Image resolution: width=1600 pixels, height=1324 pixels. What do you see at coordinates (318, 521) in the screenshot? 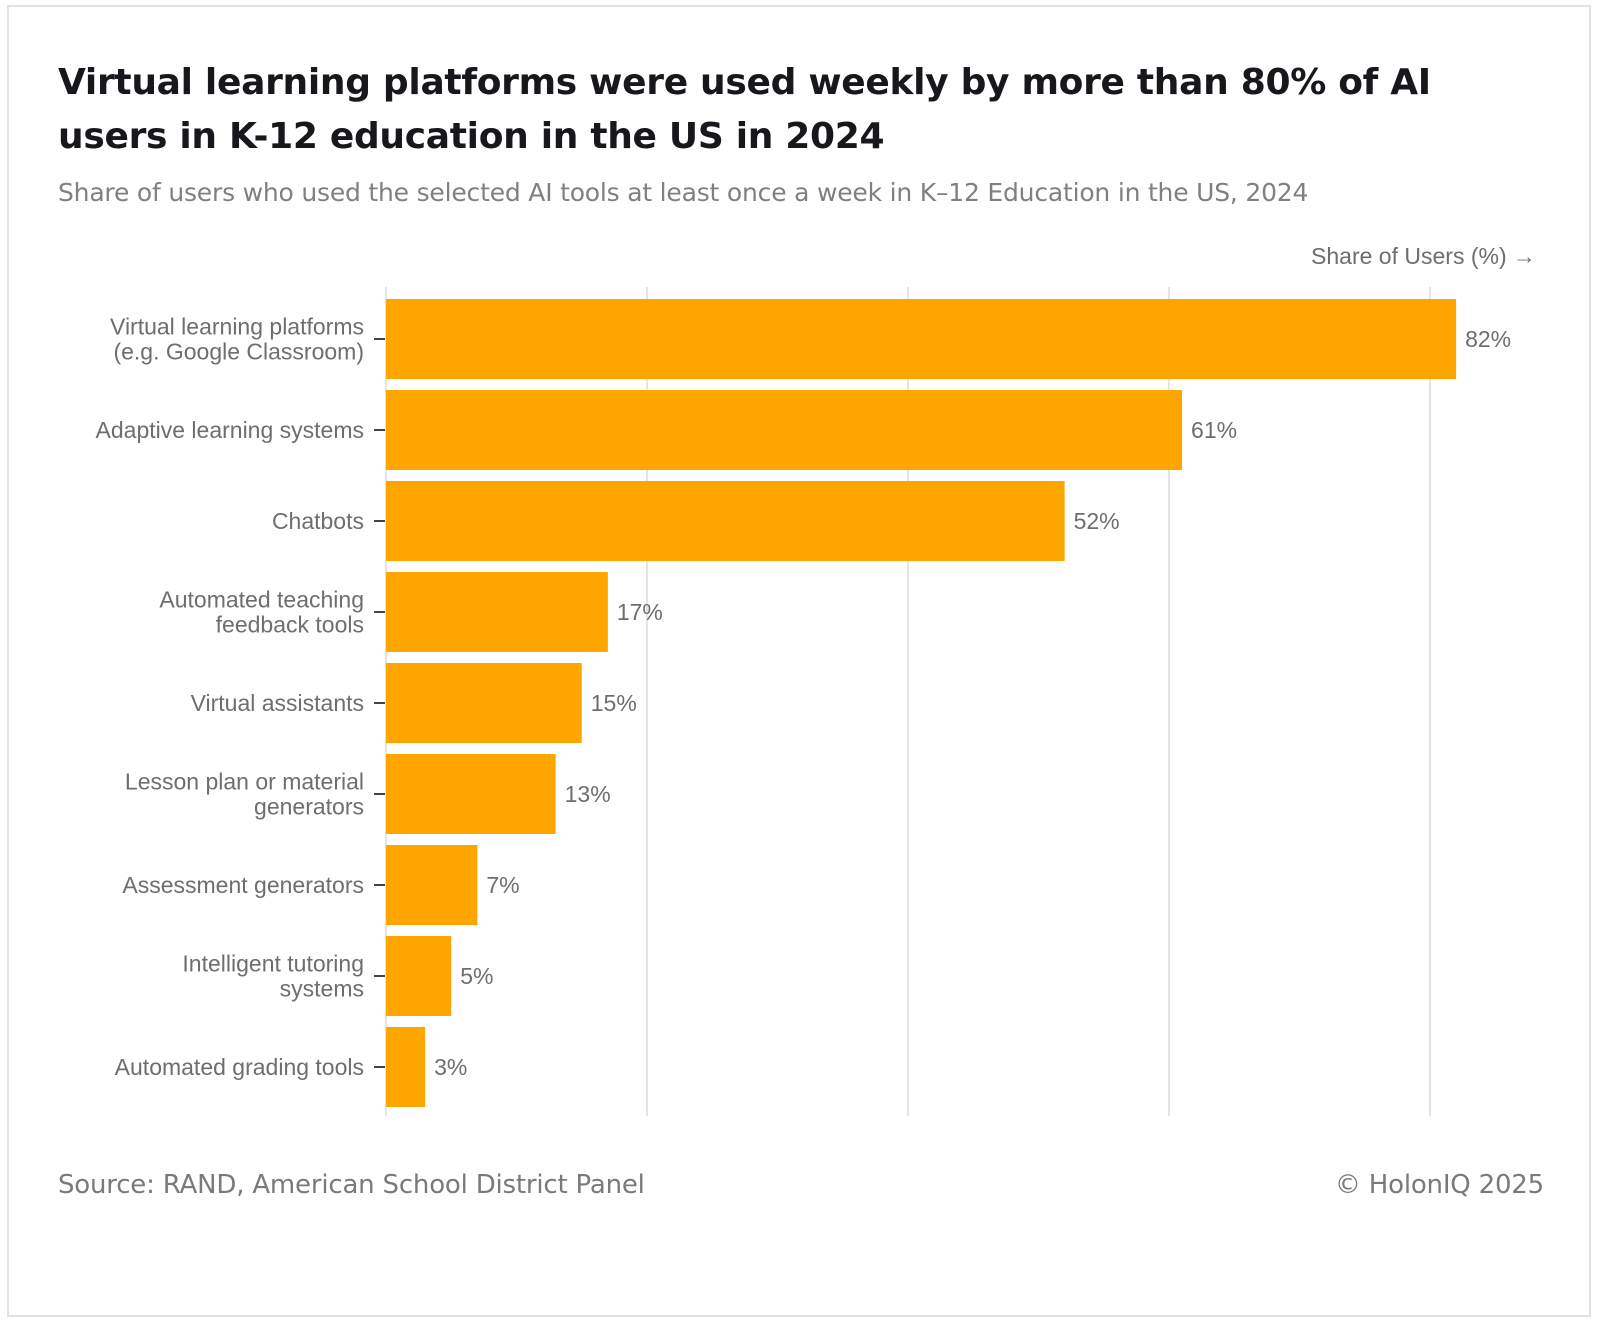
I see `category-label-2: Chatbots` at bounding box center [318, 521].